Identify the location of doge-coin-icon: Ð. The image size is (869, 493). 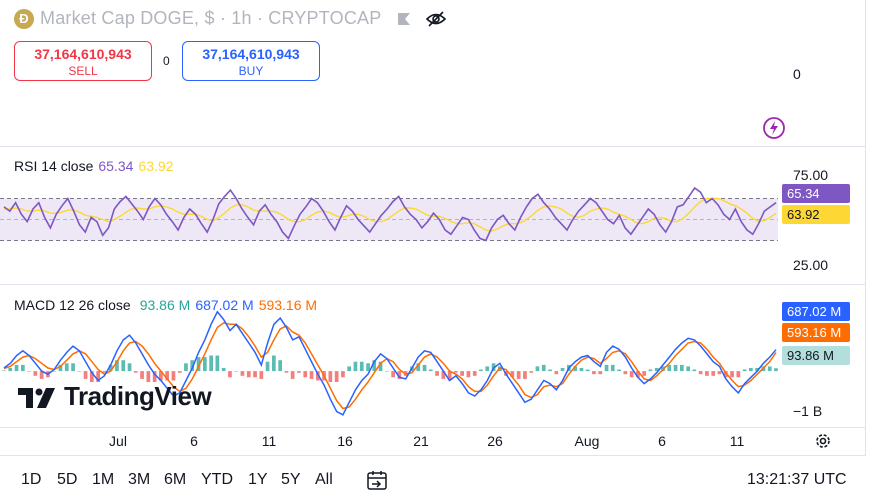
(24, 18).